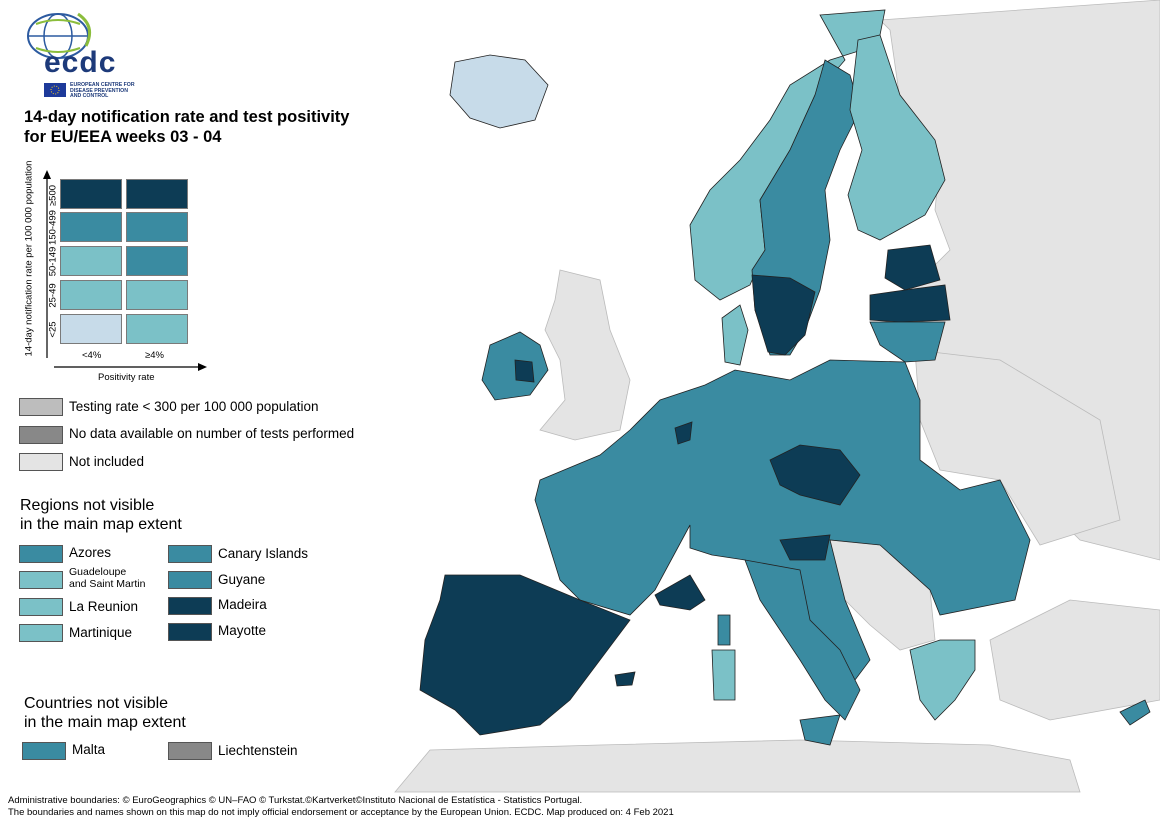 The height and width of the screenshot is (819, 1160). What do you see at coordinates (242, 579) in the screenshot?
I see `region-label: Guyane` at bounding box center [242, 579].